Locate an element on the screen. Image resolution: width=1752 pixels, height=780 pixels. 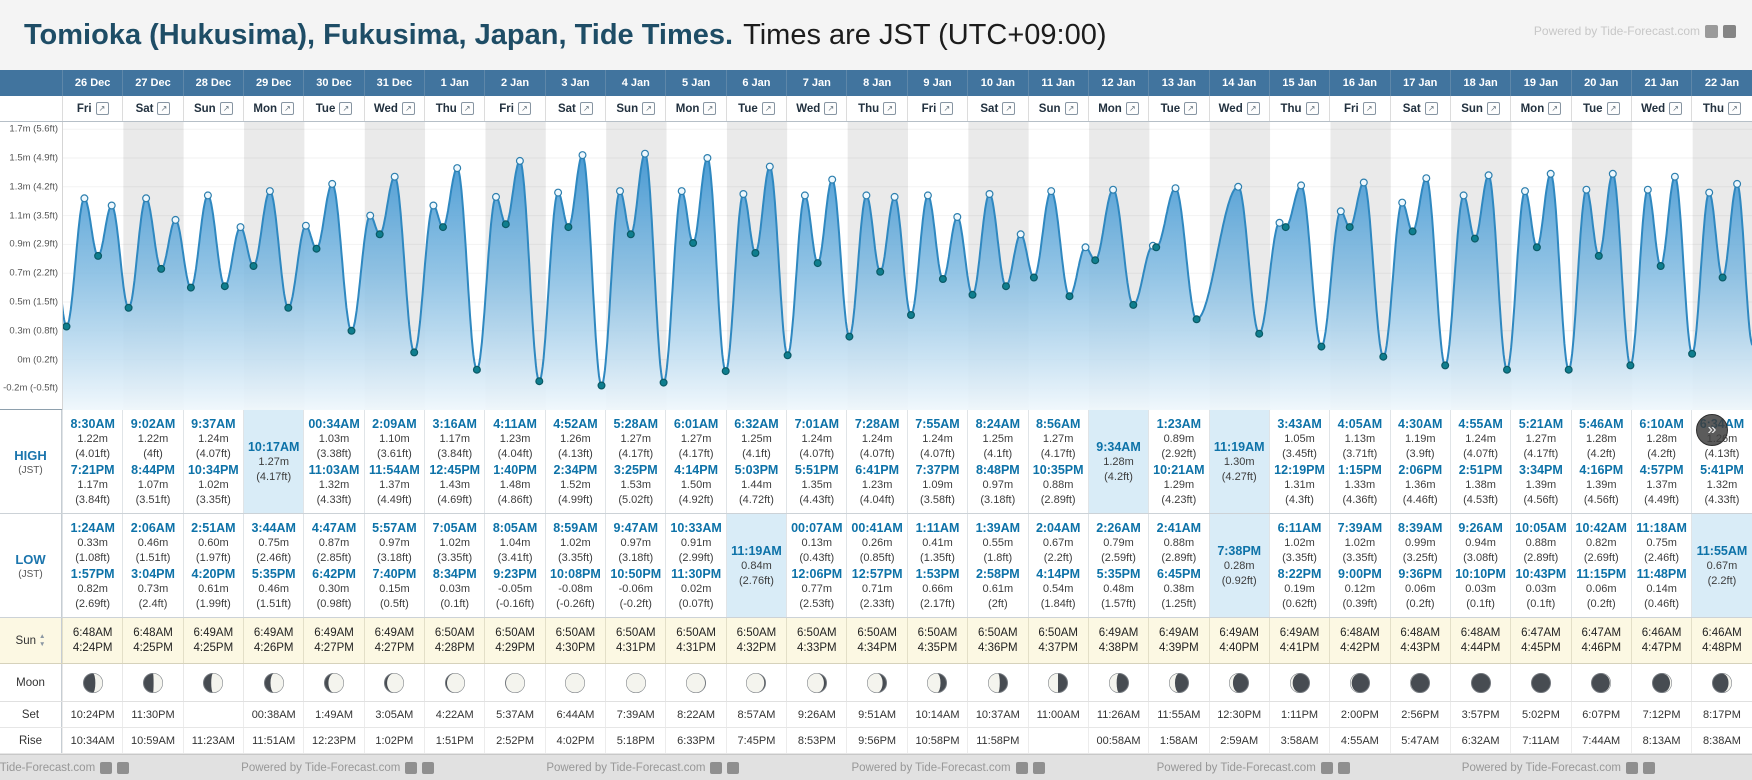
moon-label-text: Moon is located at coordinates (30, 682).